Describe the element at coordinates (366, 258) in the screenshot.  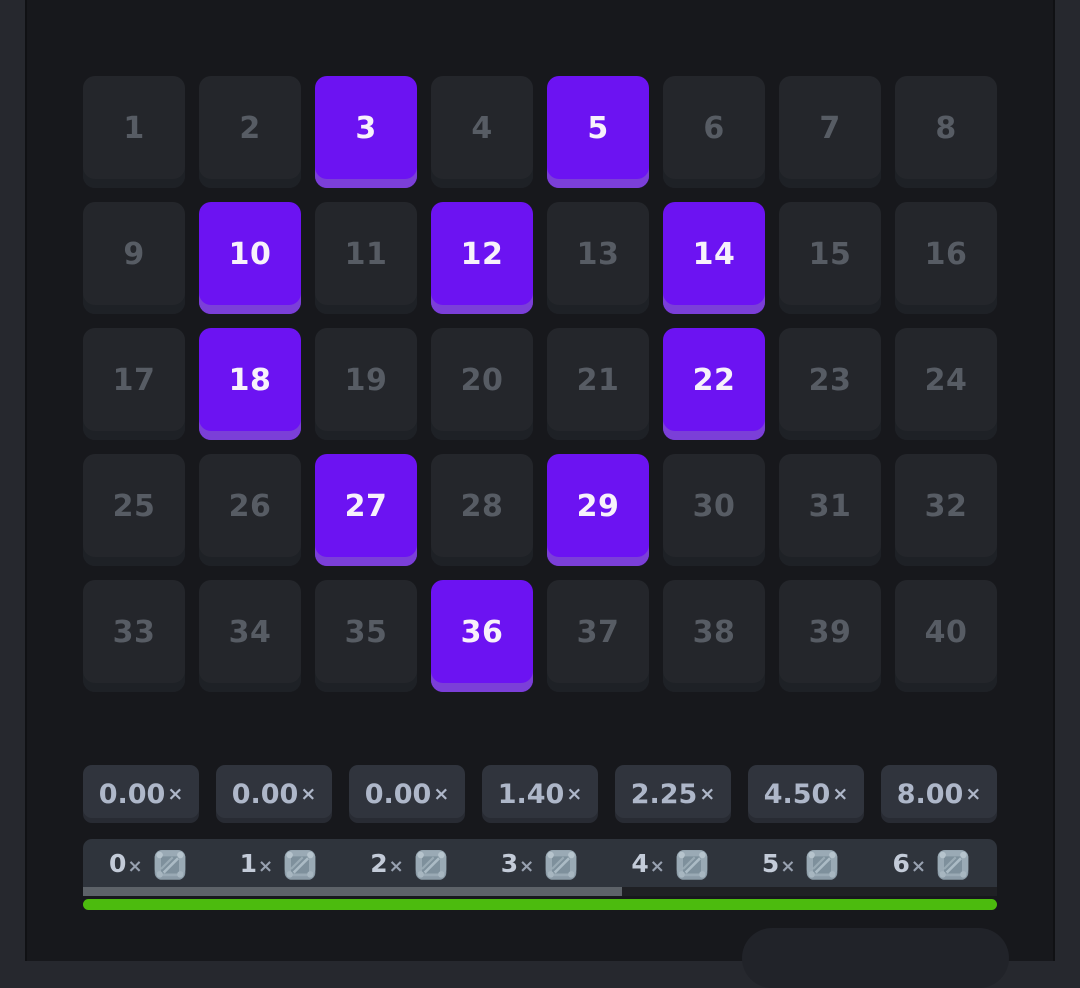
I see `keno-tile-11: 11` at that location.